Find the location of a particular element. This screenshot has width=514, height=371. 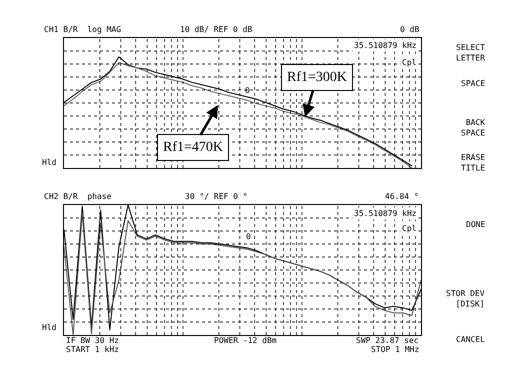

text: START 1 kHz is located at coordinates (93, 349).